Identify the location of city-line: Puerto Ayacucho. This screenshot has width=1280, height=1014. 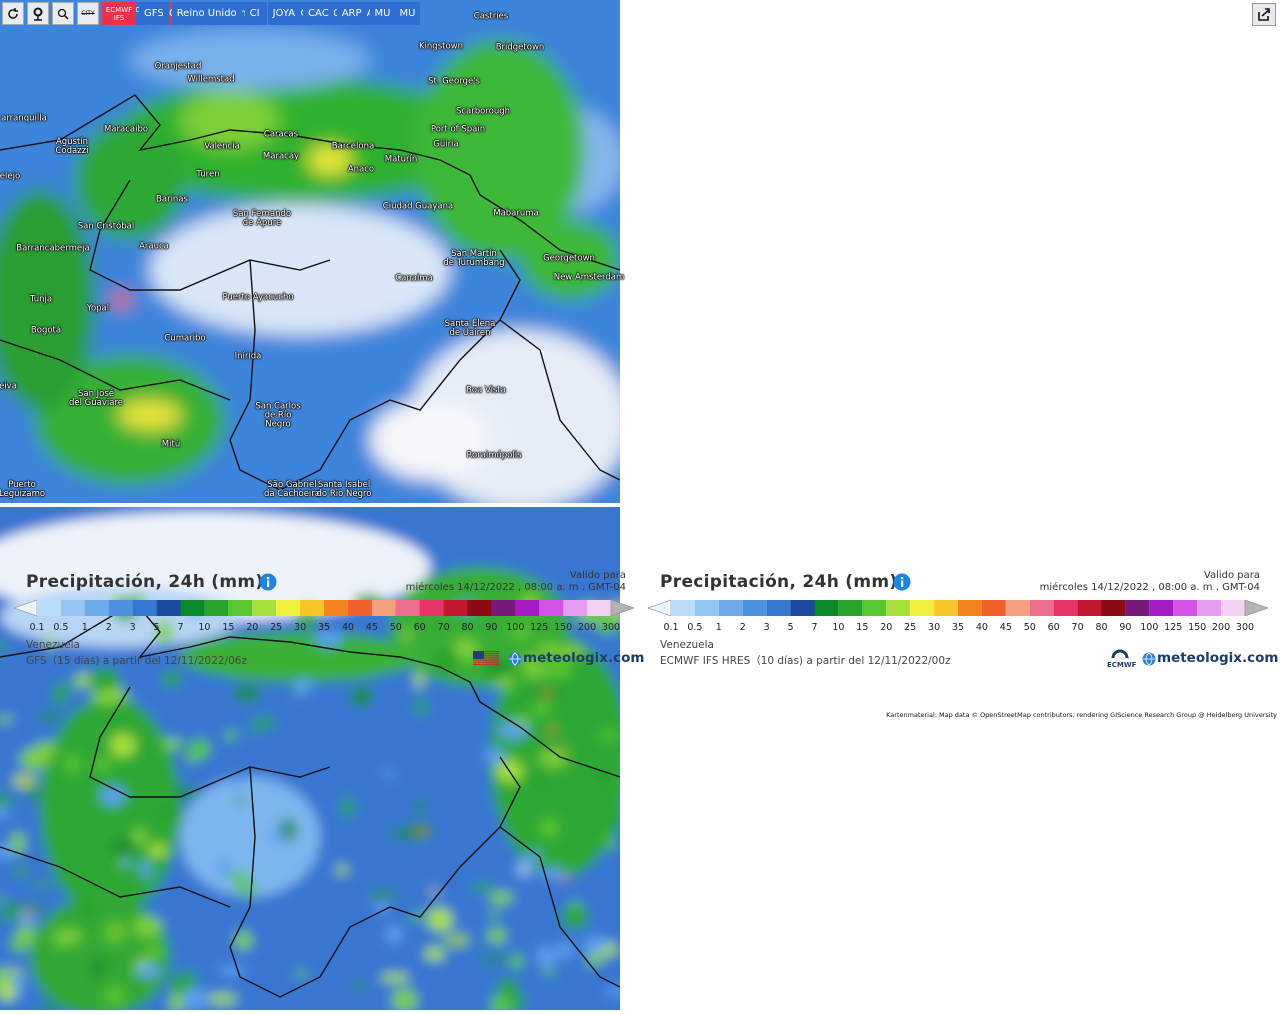
(258, 297).